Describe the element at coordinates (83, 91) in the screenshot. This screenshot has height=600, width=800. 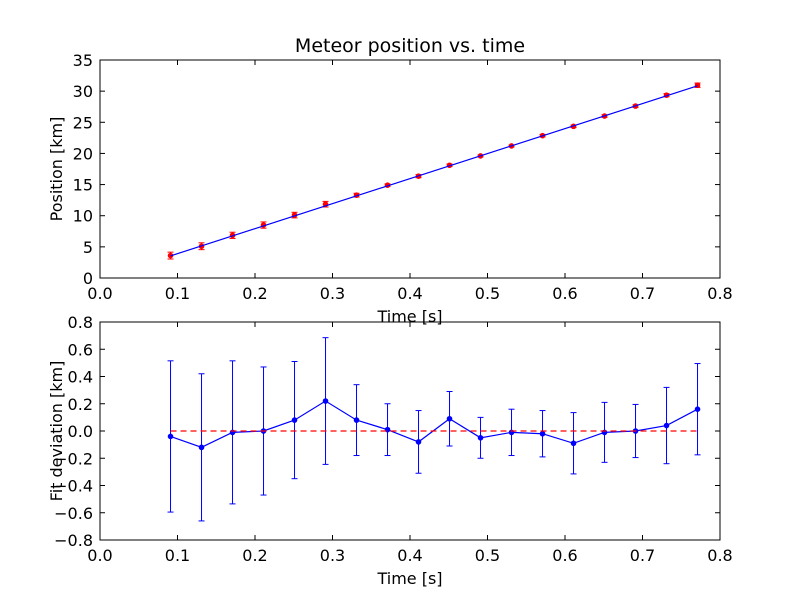
I see `y-tick-label: 30` at that location.